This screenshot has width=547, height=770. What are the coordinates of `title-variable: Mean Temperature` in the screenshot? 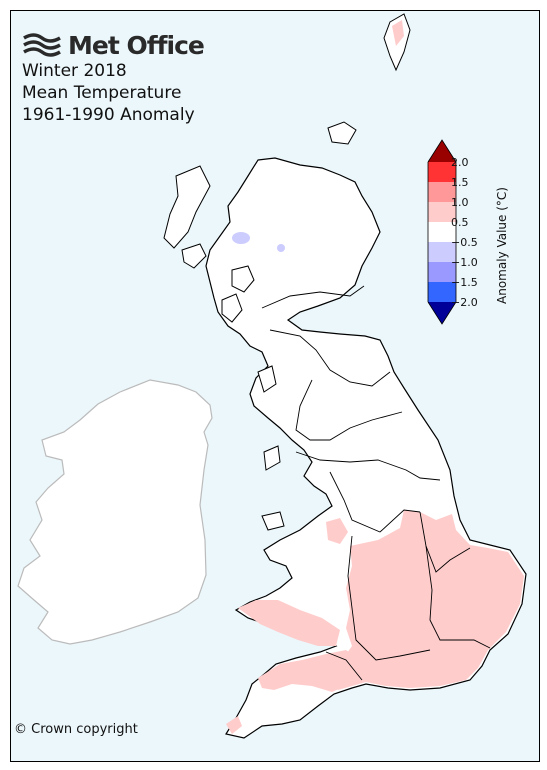 It's located at (102, 93).